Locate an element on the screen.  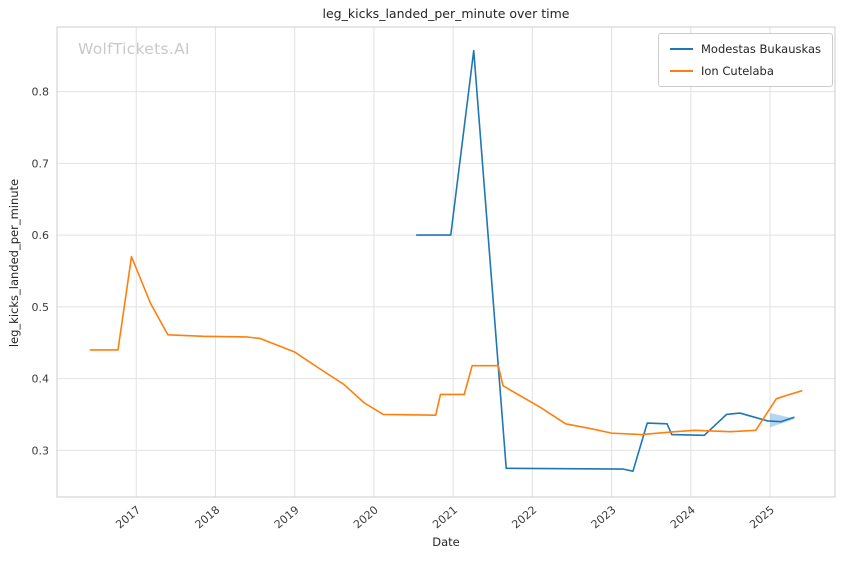
watermark: WolfTickets.AI is located at coordinates (134, 49).